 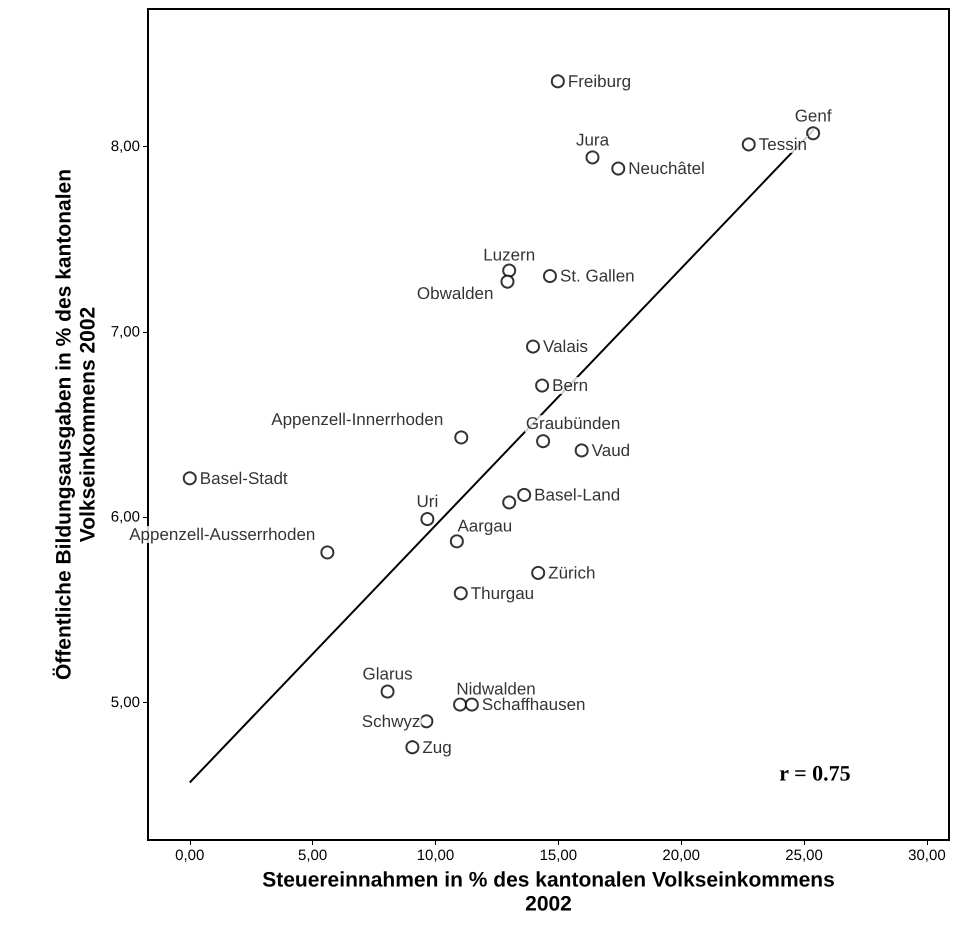 What do you see at coordinates (815, 773) in the screenshot?
I see `annotation: r = 0.75` at bounding box center [815, 773].